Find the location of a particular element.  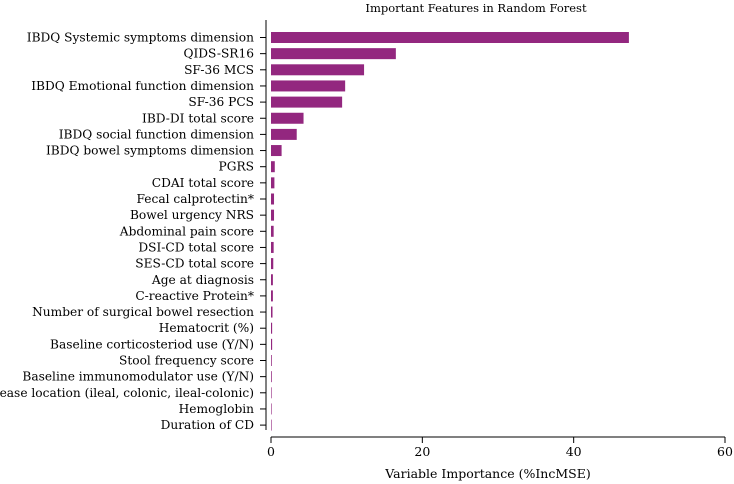

label-hematocrit: Hematocrit (%) is located at coordinates (206, 328).